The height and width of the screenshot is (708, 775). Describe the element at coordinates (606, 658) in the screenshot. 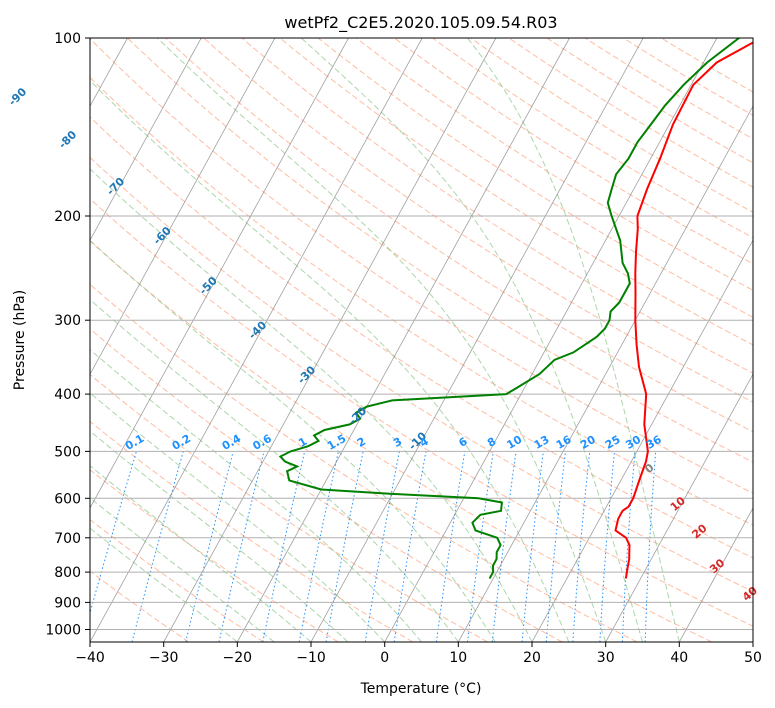

I see `x-tick-label: 30` at that location.